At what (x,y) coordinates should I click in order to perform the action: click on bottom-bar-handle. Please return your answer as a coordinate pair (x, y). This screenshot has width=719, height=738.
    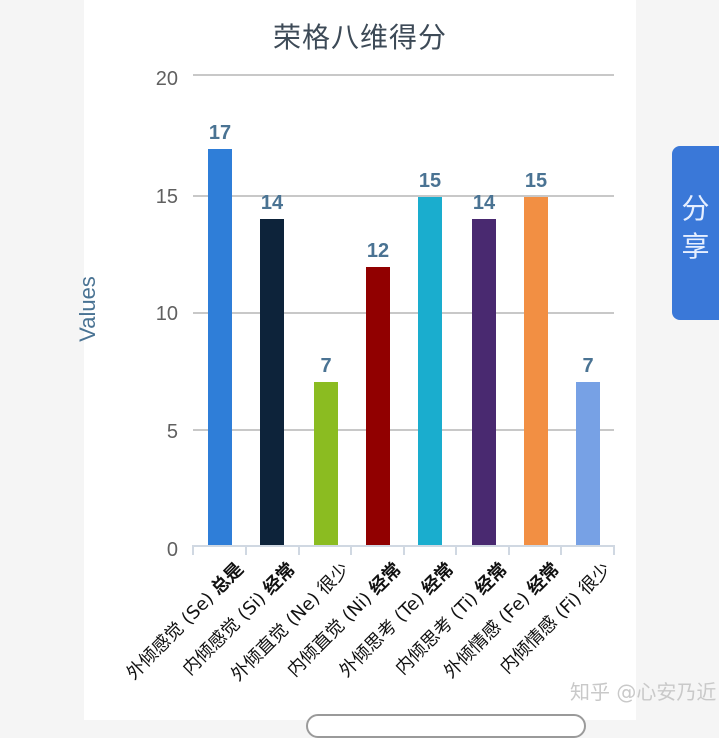
    Looking at the image, I should click on (446, 726).